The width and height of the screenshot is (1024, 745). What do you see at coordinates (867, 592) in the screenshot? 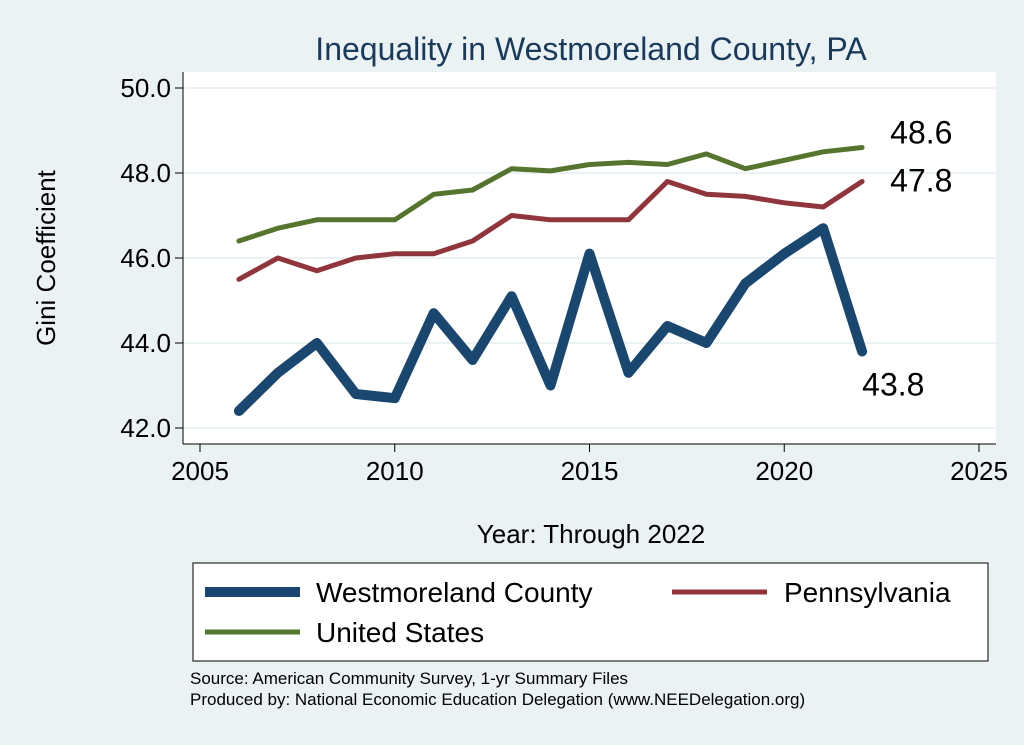
I see `legend-label-pennsylvania: Pennsylvania` at bounding box center [867, 592].